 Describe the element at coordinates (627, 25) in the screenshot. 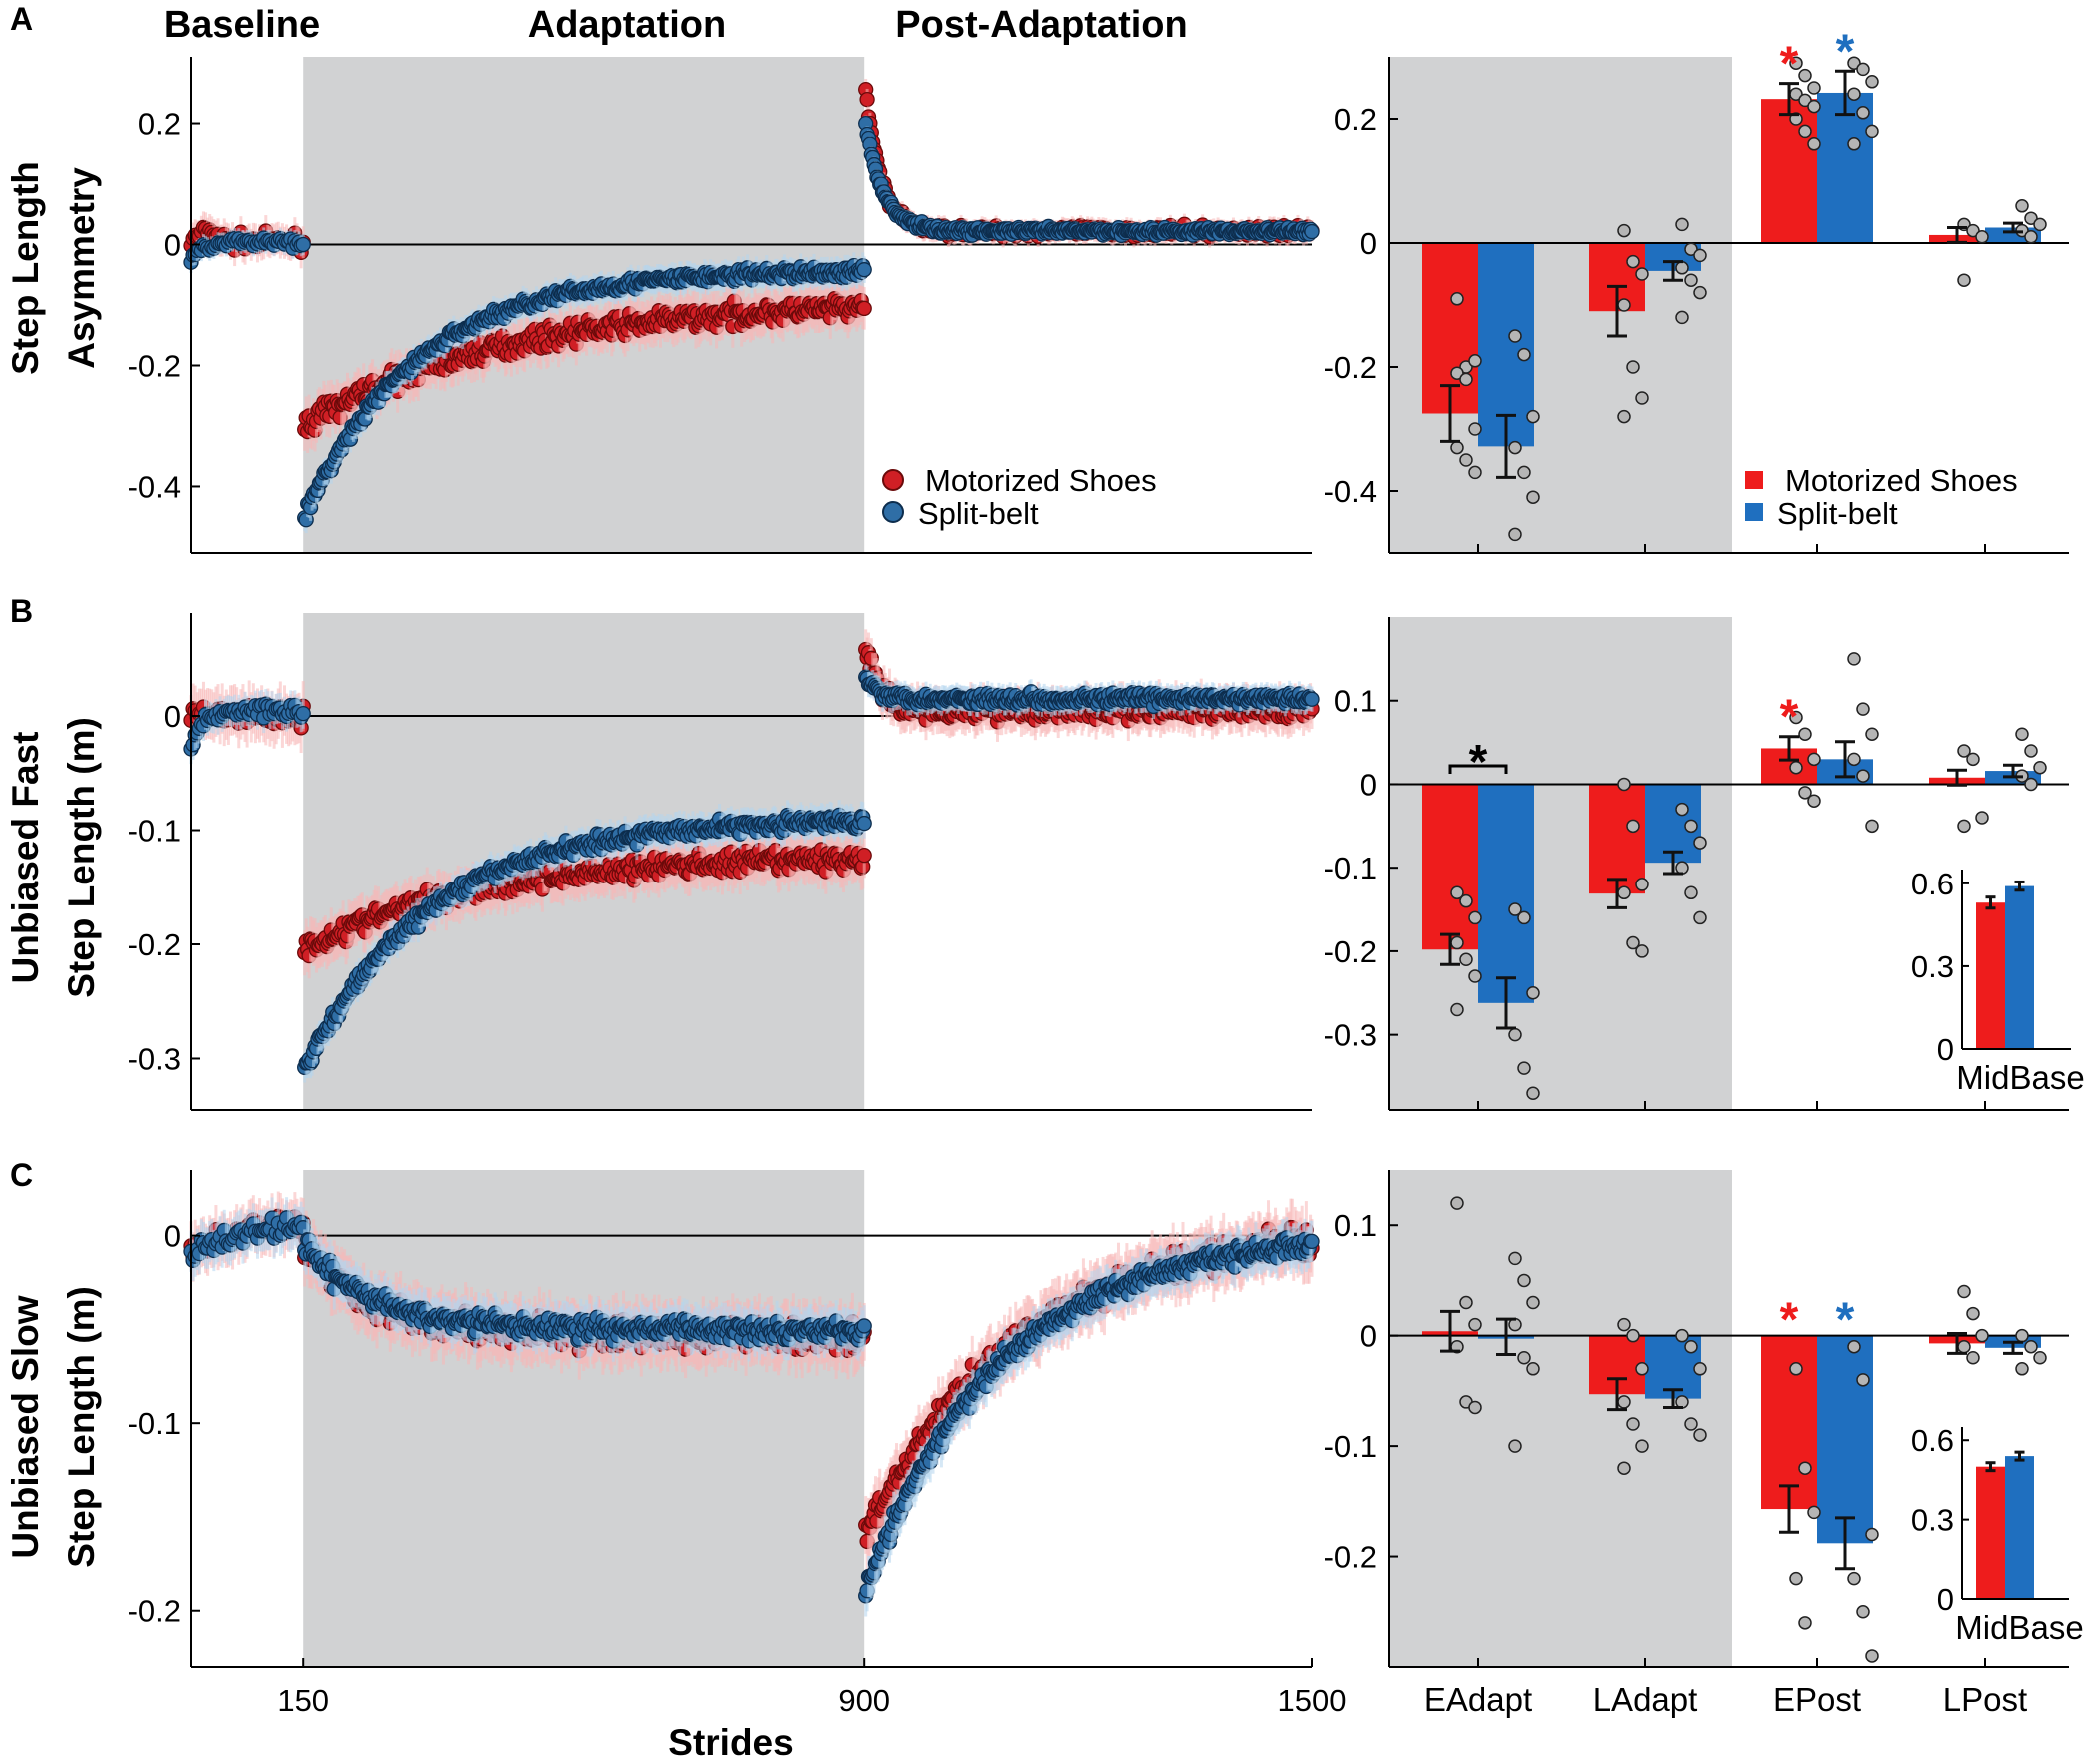

I see `phase-label-adaptation: Adaptation` at that location.